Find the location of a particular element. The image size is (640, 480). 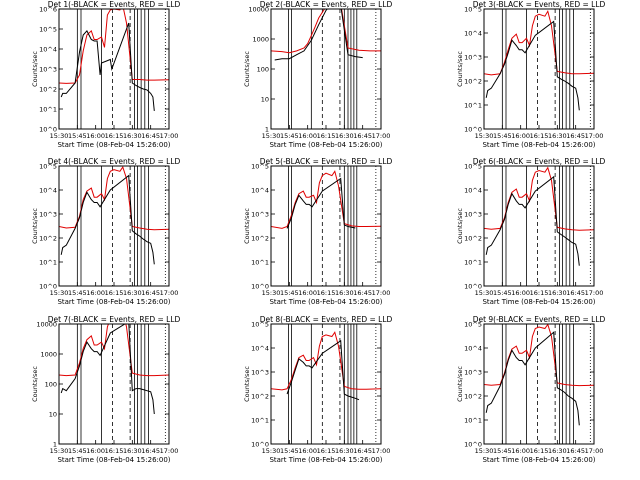

panel-title: Det 9(-BLACK = Events, RED = LLD is located at coordinates (539, 319).